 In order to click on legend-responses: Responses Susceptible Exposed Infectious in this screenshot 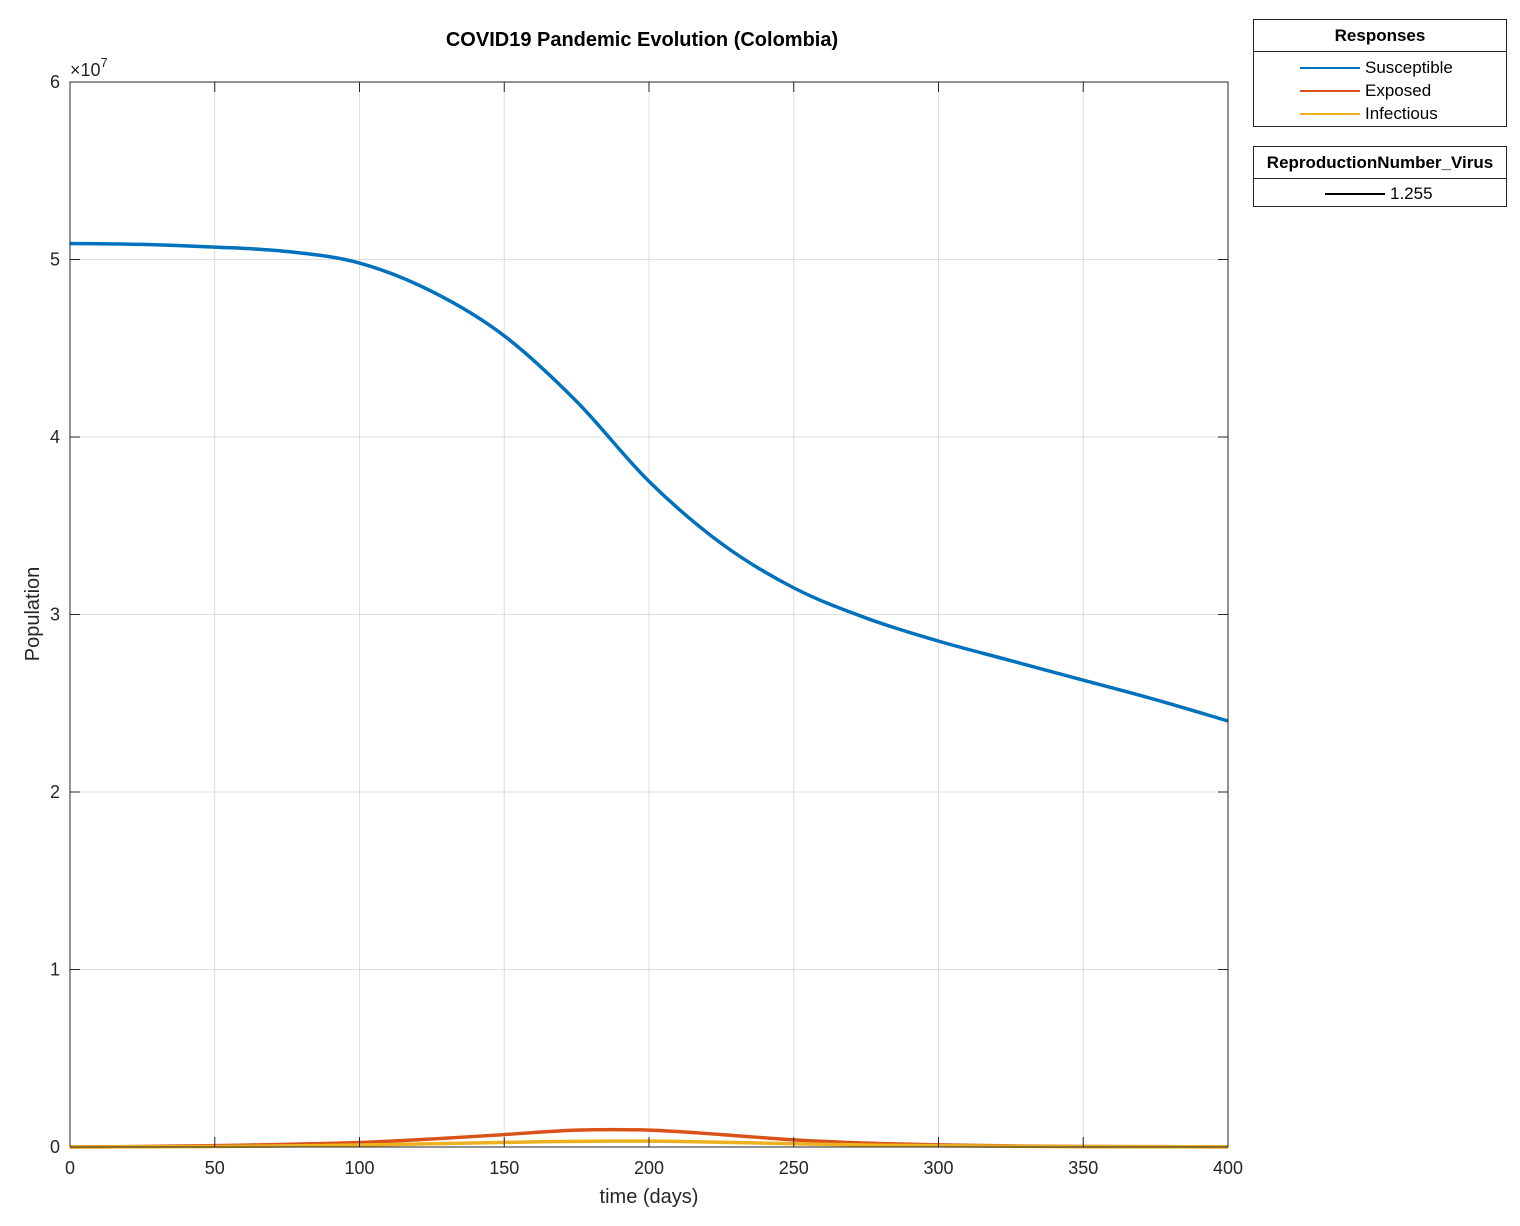, I will do `click(1380, 73)`.